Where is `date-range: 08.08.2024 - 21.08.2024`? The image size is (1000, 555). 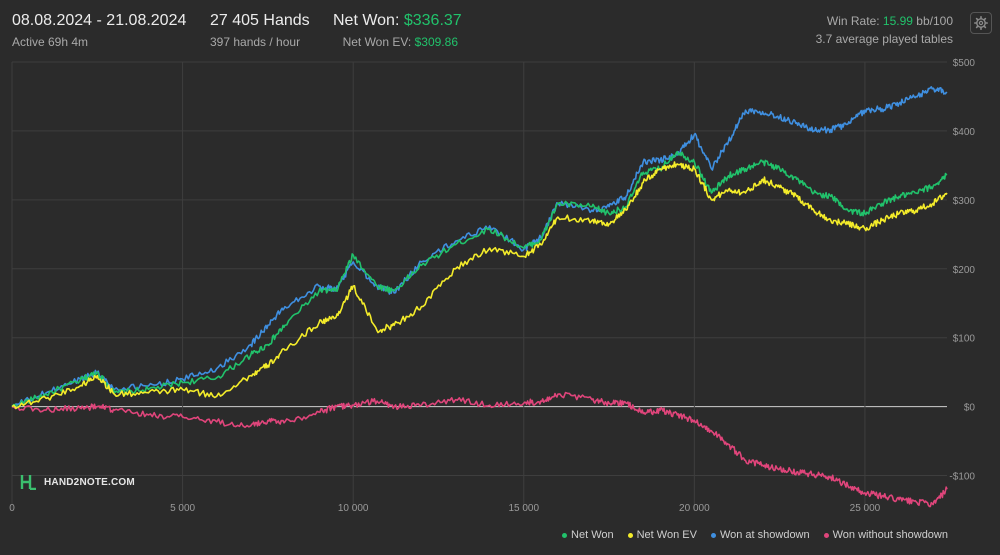
date-range: 08.08.2024 - 21.08.2024 is located at coordinates (99, 20).